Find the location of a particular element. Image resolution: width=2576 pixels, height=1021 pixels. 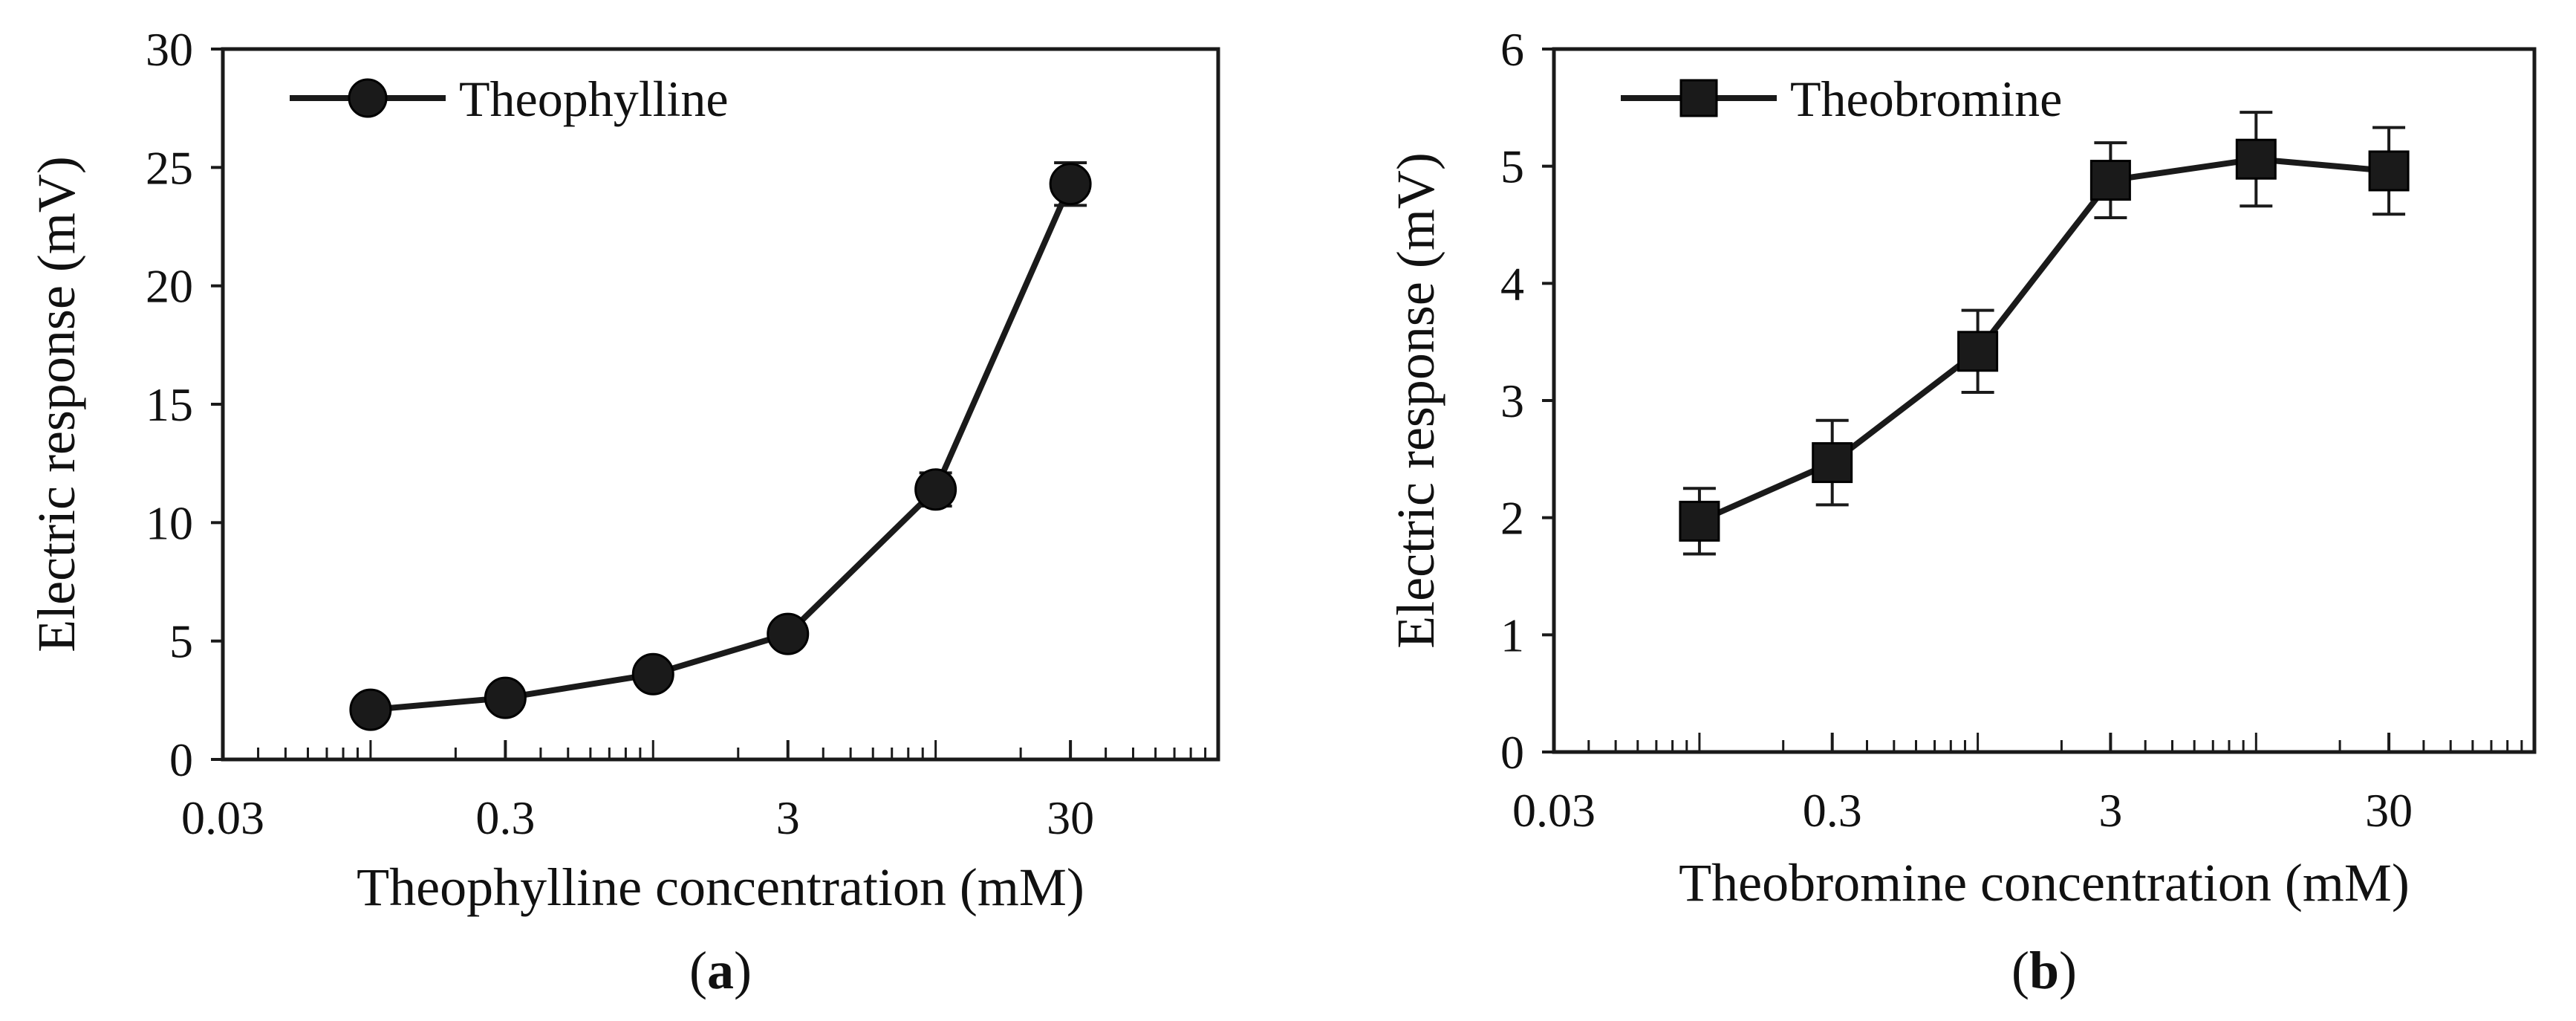

y-tick-label: 2 is located at coordinates (1512, 518).